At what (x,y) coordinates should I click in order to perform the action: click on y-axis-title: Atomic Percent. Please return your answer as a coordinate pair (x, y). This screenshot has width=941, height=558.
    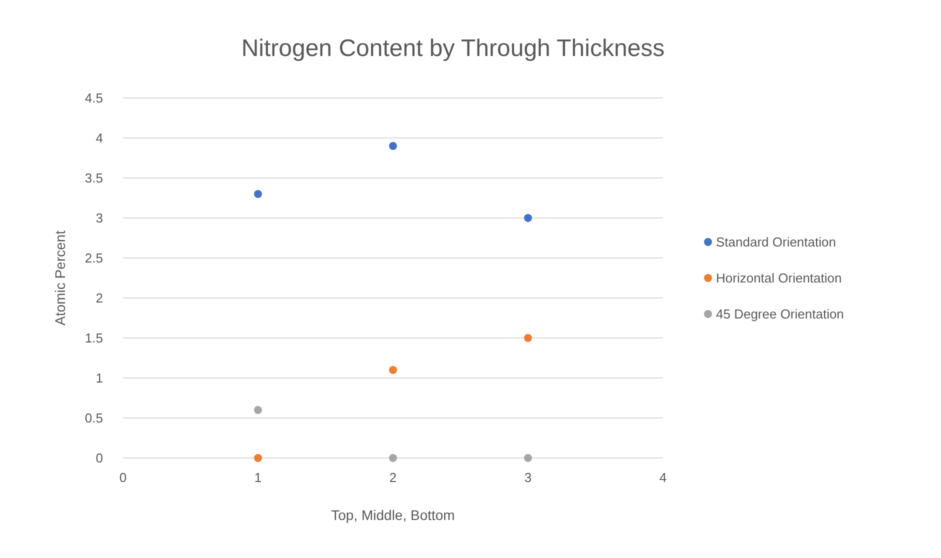
    Looking at the image, I should click on (60, 278).